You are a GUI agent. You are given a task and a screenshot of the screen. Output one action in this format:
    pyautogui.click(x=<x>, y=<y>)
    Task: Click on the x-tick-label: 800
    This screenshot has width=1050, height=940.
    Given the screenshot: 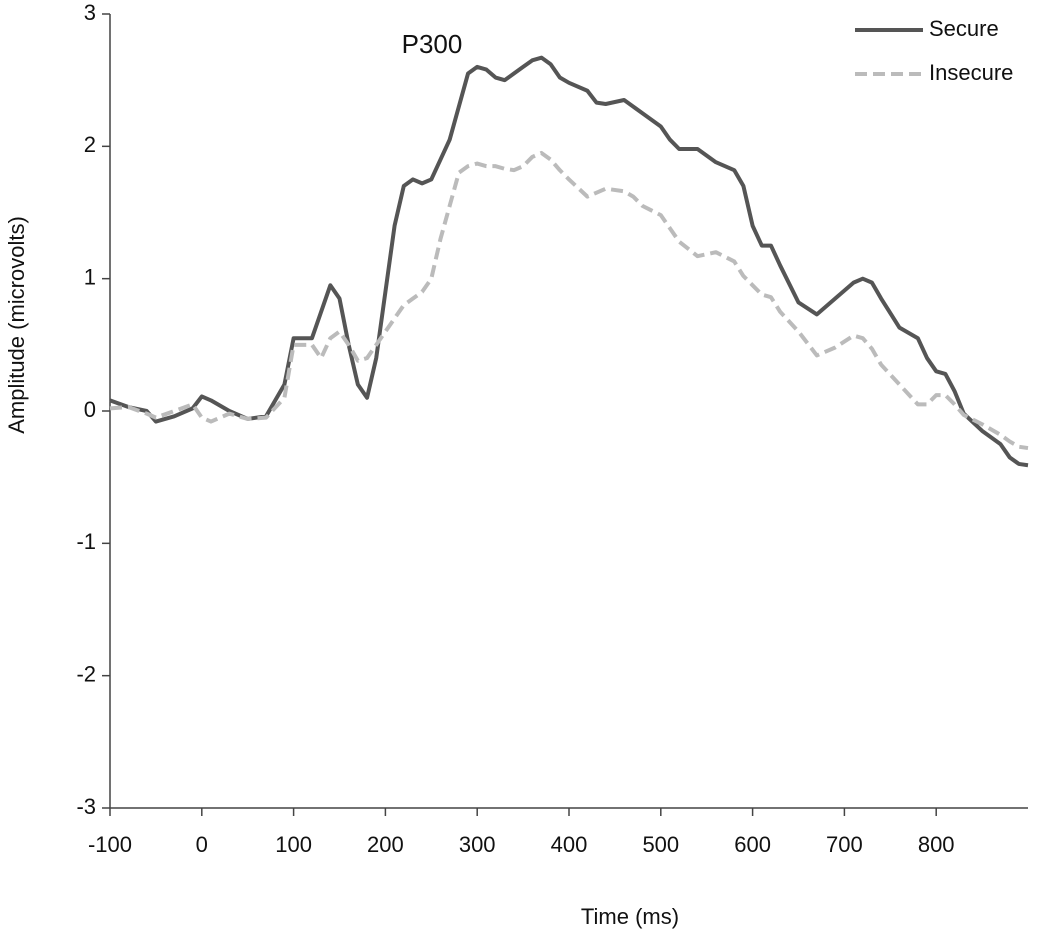 What is the action you would take?
    pyautogui.click(x=936, y=844)
    